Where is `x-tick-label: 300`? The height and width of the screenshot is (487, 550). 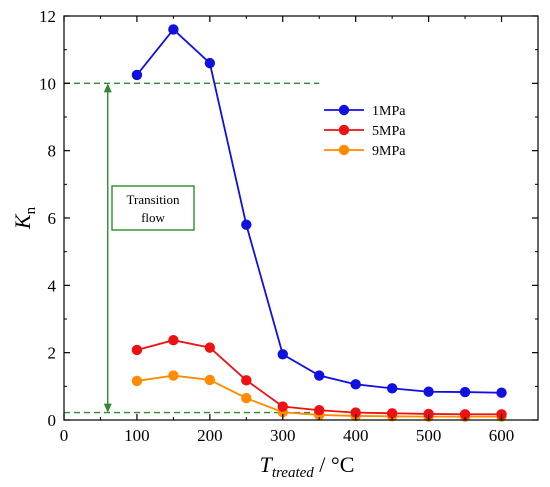 x-tick-label: 300 is located at coordinates (283, 435).